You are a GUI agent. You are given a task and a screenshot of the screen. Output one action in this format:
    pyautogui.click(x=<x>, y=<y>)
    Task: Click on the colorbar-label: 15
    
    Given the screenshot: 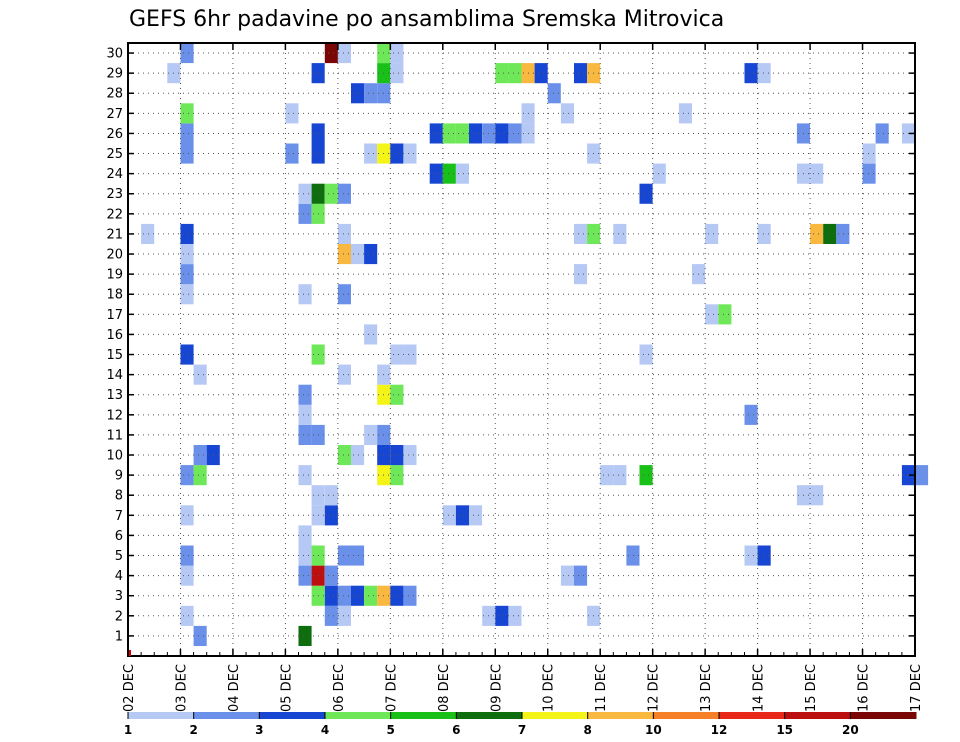 What is the action you would take?
    pyautogui.click(x=784, y=730)
    